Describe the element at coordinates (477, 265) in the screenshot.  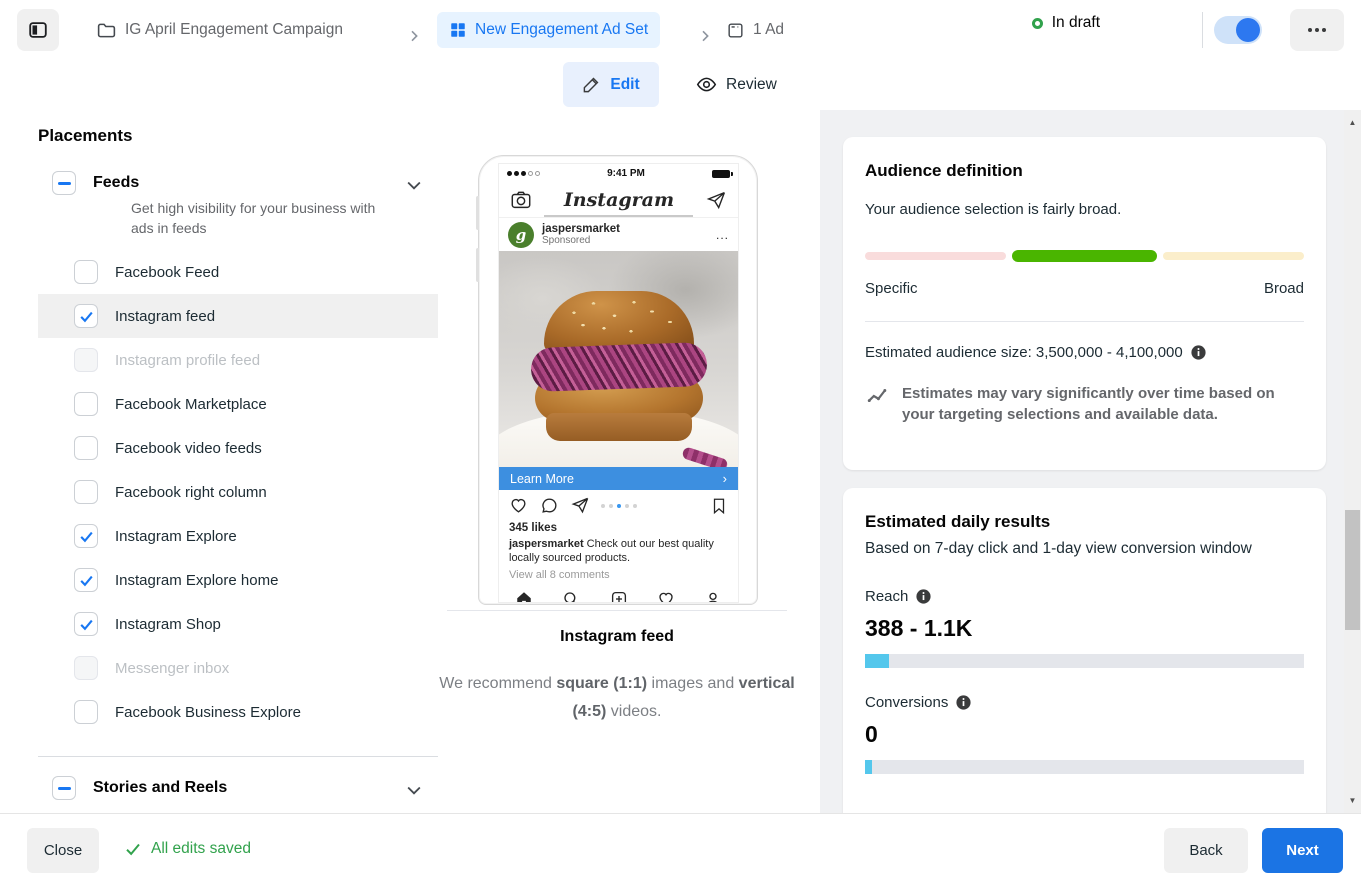
I see `phone-side-button` at that location.